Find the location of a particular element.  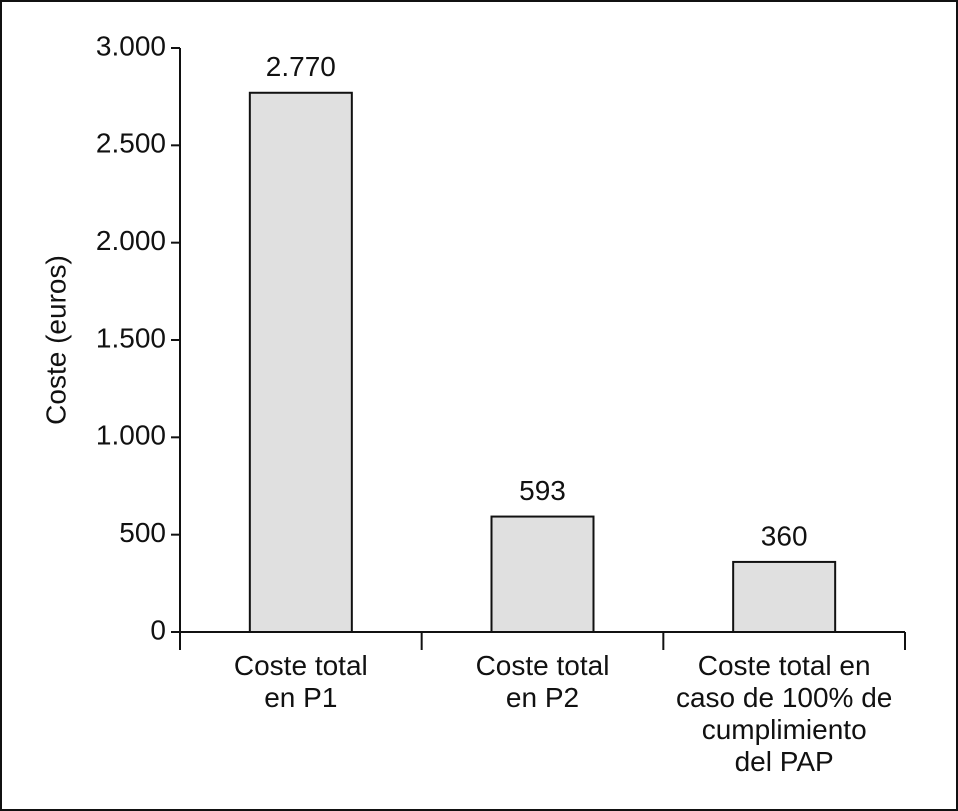

y-tick-label: 3.000 is located at coordinates (131, 45).